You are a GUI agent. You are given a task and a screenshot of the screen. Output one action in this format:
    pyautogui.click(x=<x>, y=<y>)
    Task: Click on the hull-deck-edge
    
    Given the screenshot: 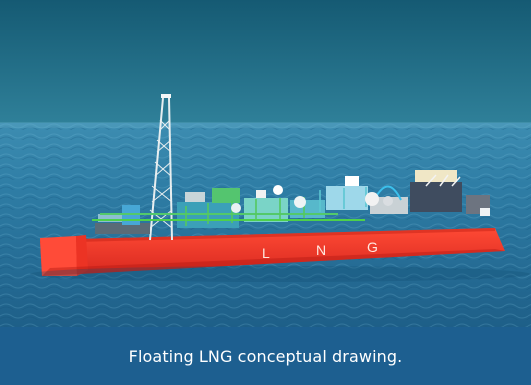 What is the action you would take?
    pyautogui.click(x=267, y=235)
    